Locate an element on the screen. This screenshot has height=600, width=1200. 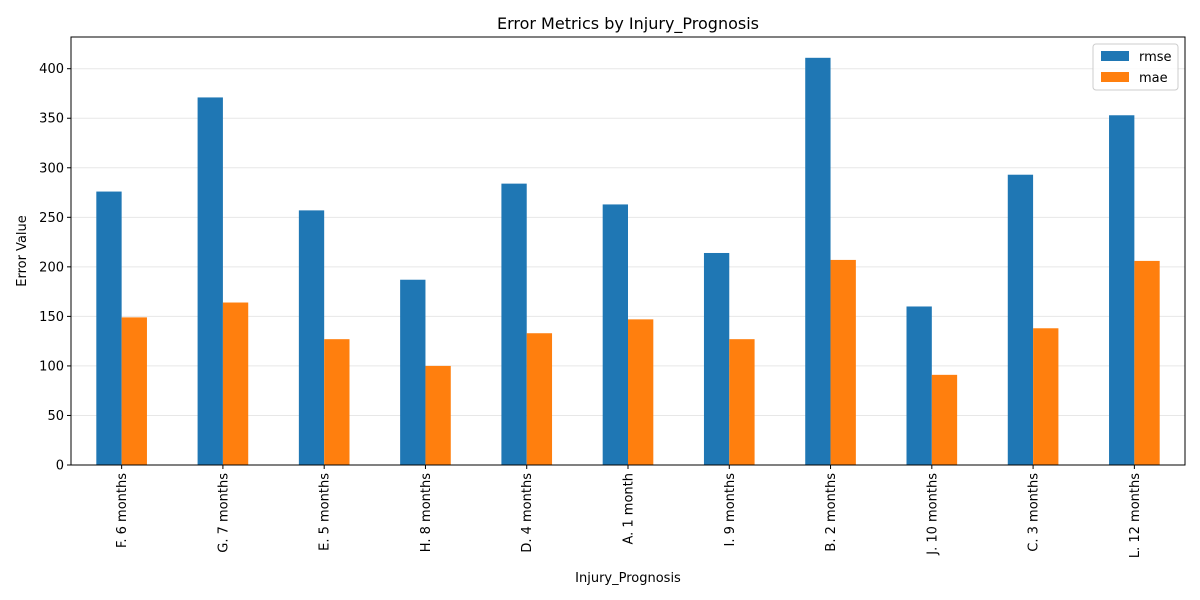
legend-swatch-mae is located at coordinates (1115, 77).